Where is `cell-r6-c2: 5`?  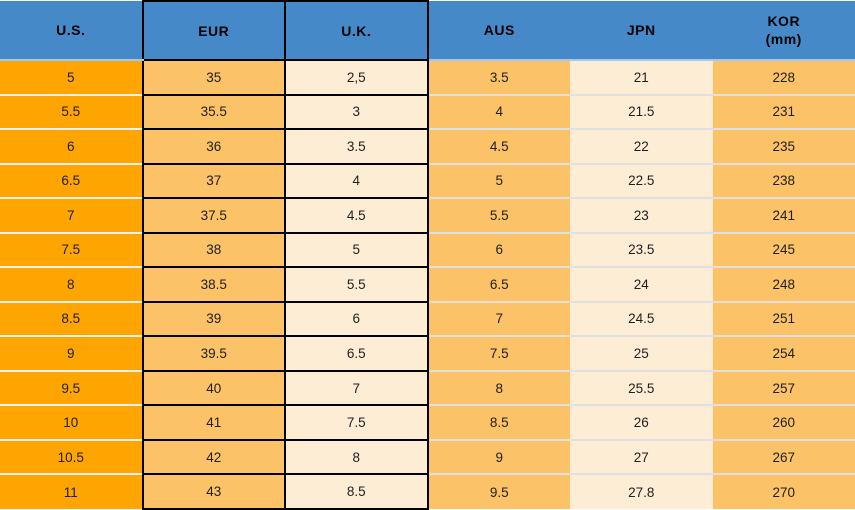 cell-r6-c2: 5 is located at coordinates (356, 250).